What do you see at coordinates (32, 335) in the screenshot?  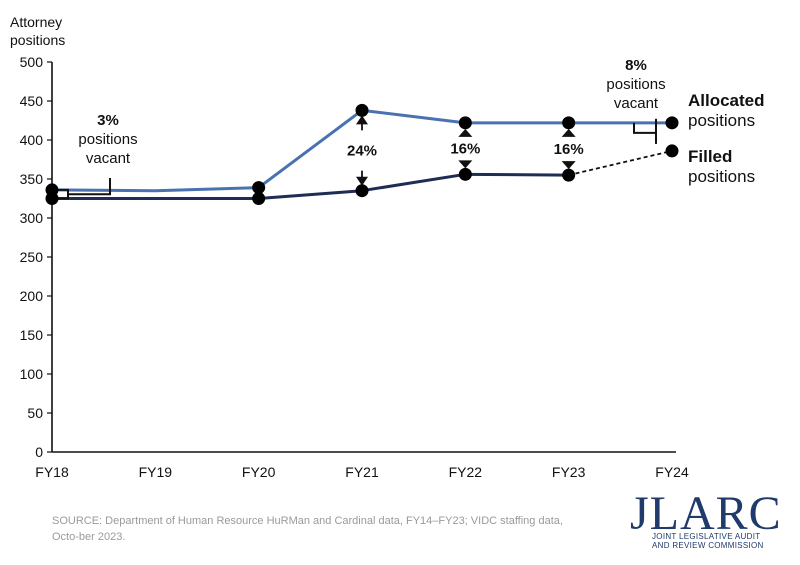 I see `y-tick-label: 150` at bounding box center [32, 335].